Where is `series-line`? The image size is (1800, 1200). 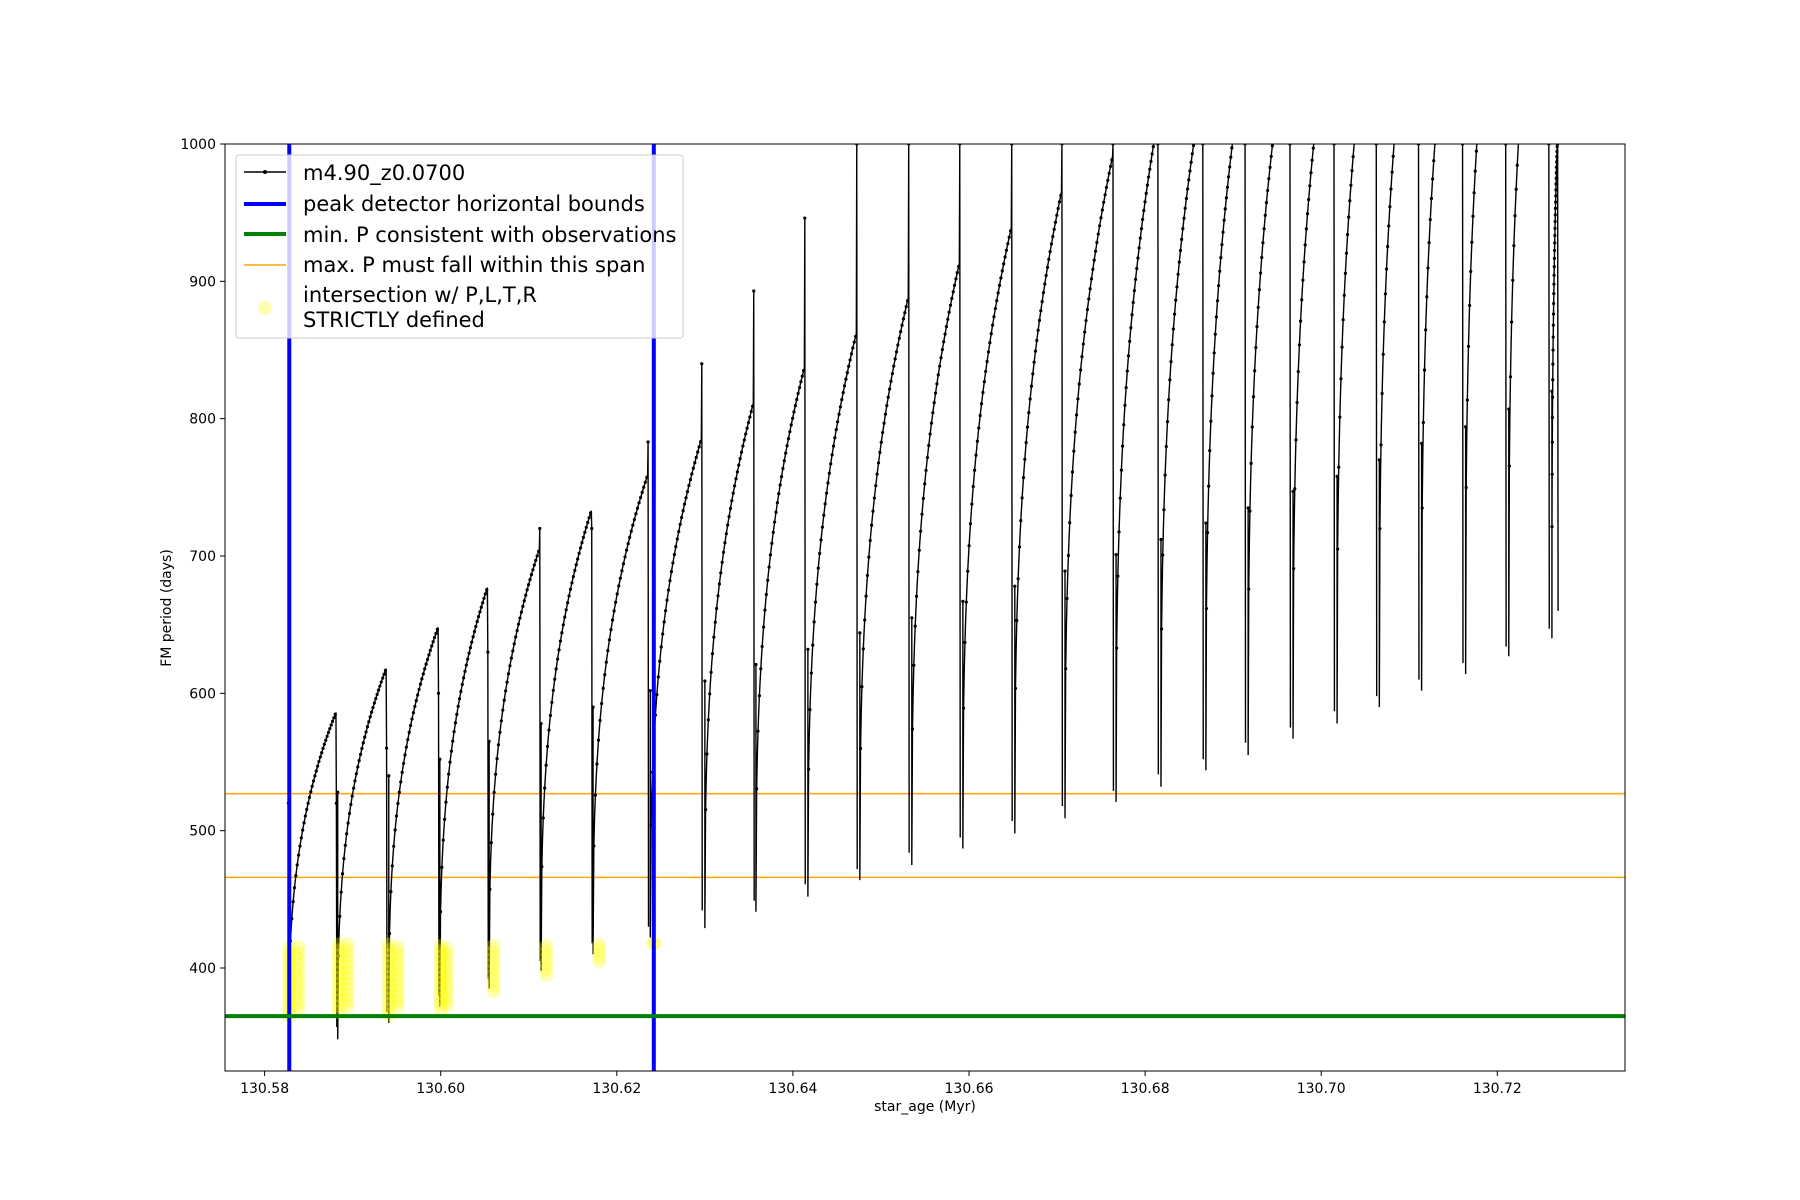 series-line is located at coordinates (1442, 417).